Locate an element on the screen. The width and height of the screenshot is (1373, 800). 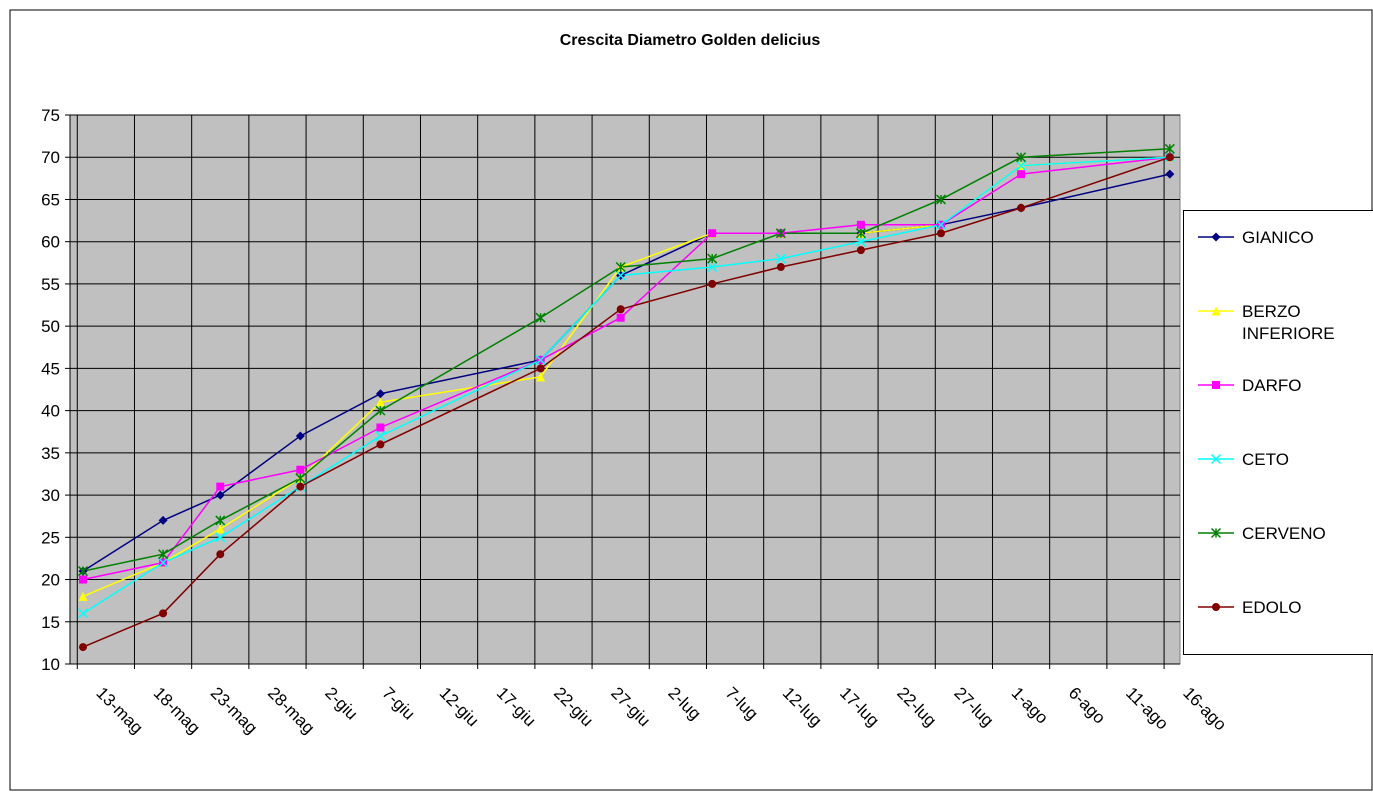
legend-item: BERZO INFERIORE is located at coordinates (1281, 323).